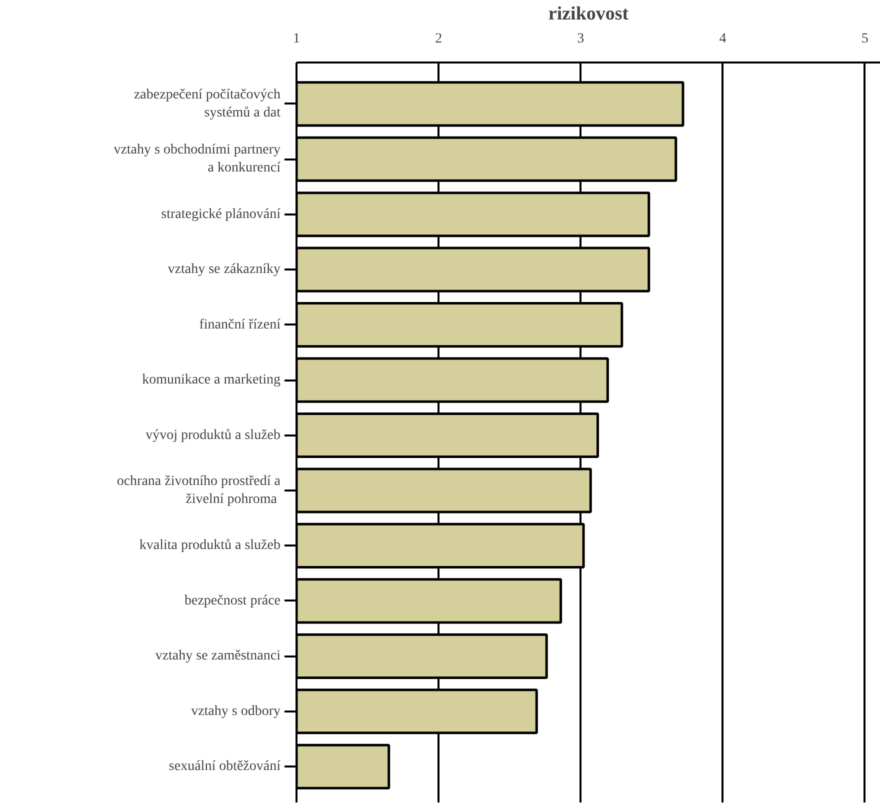 The width and height of the screenshot is (880, 812). What do you see at coordinates (240, 324) in the screenshot?
I see `y-tick-label: finanční řízení` at bounding box center [240, 324].